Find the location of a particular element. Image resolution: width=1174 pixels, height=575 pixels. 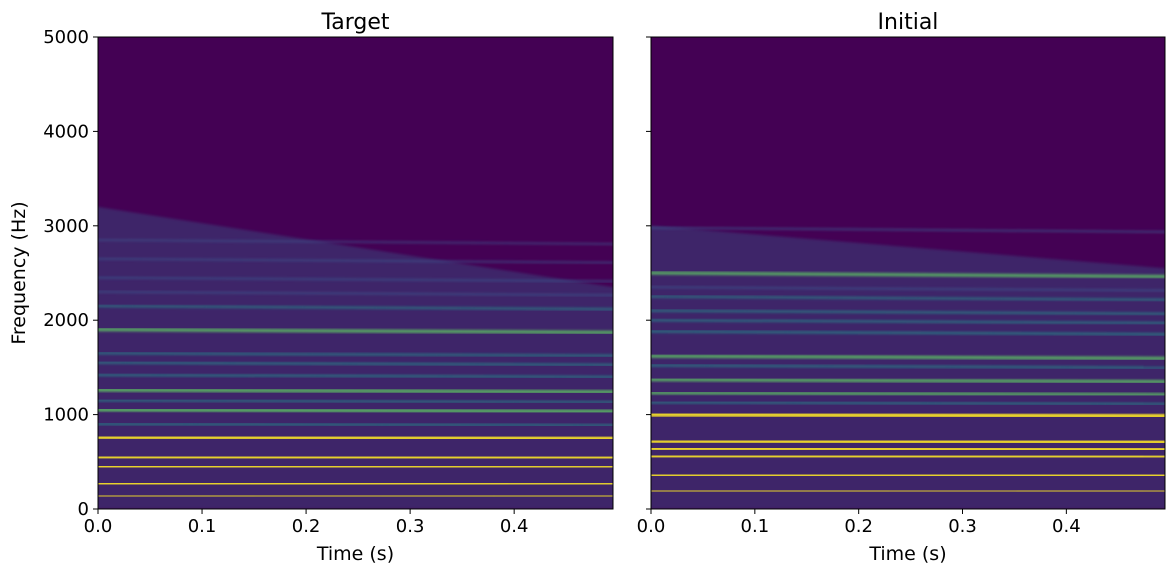

y-tick-label: 4000 is located at coordinates (66, 131).